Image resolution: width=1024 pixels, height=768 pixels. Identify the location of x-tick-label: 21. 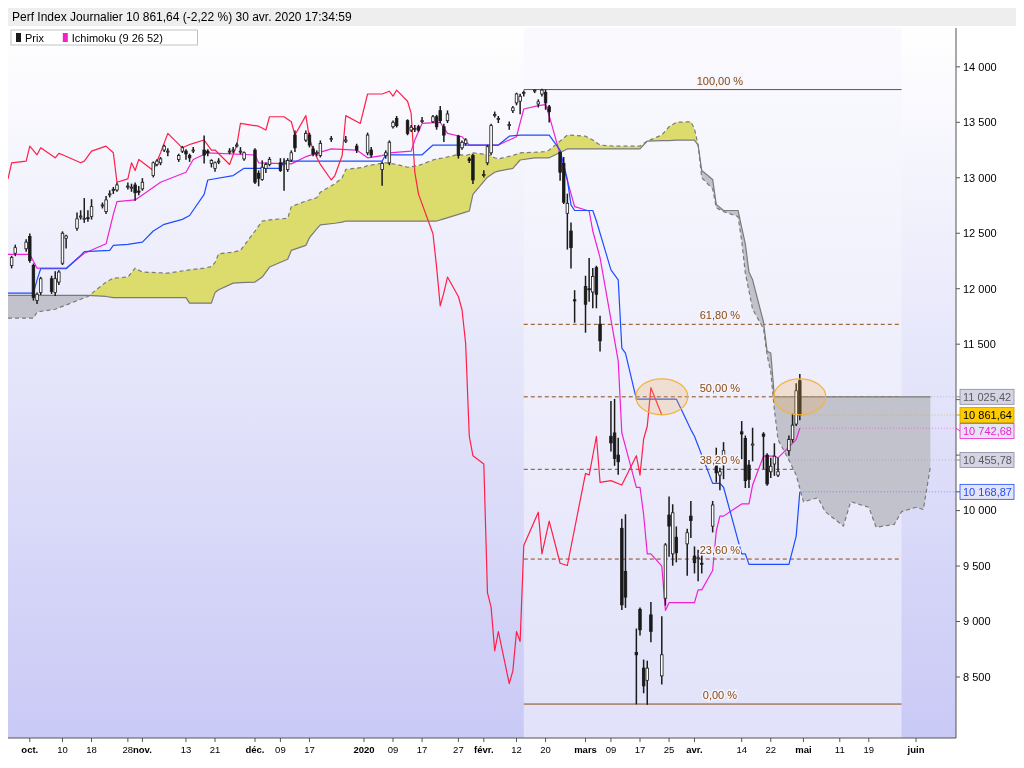
(215, 749).